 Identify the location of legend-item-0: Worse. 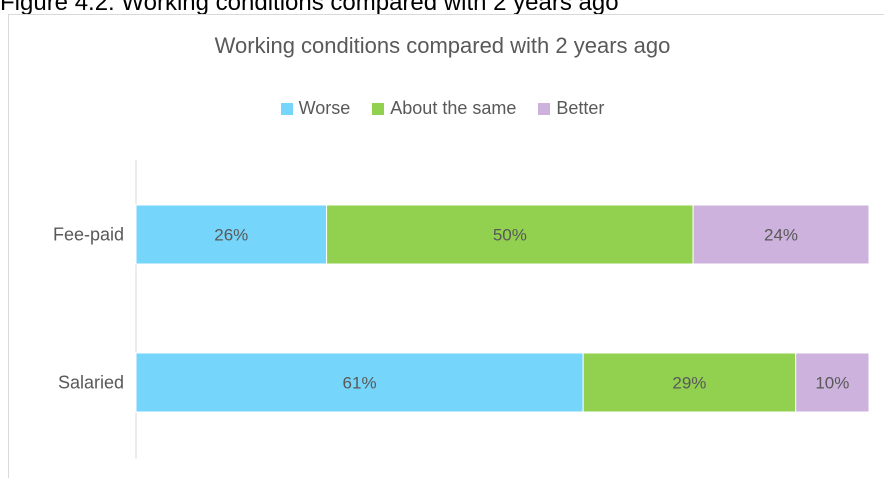
(315, 108).